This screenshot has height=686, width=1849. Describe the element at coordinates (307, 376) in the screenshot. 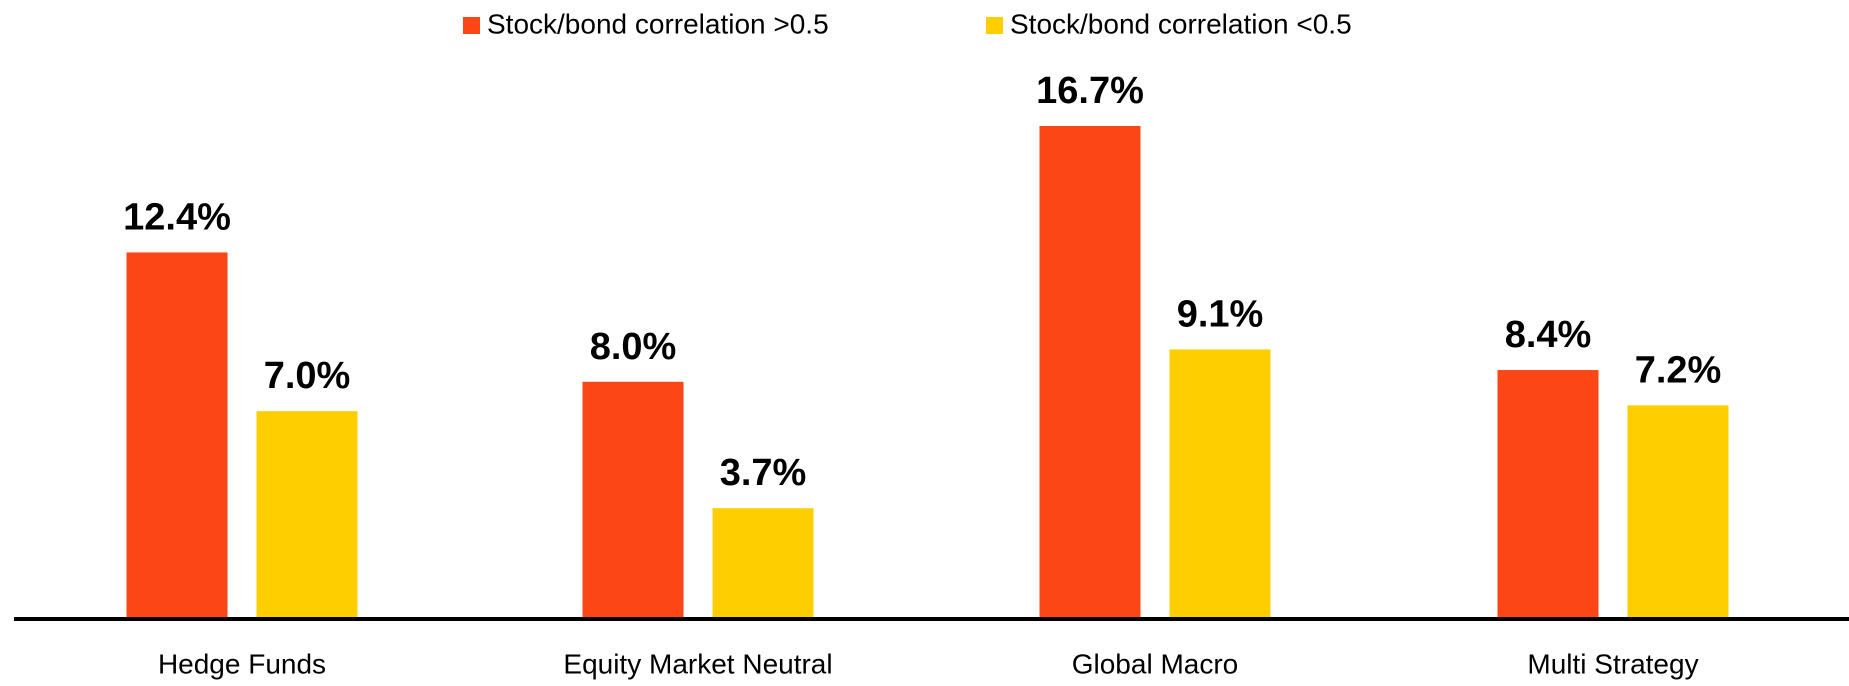

I see `data-label: 7.0%` at that location.